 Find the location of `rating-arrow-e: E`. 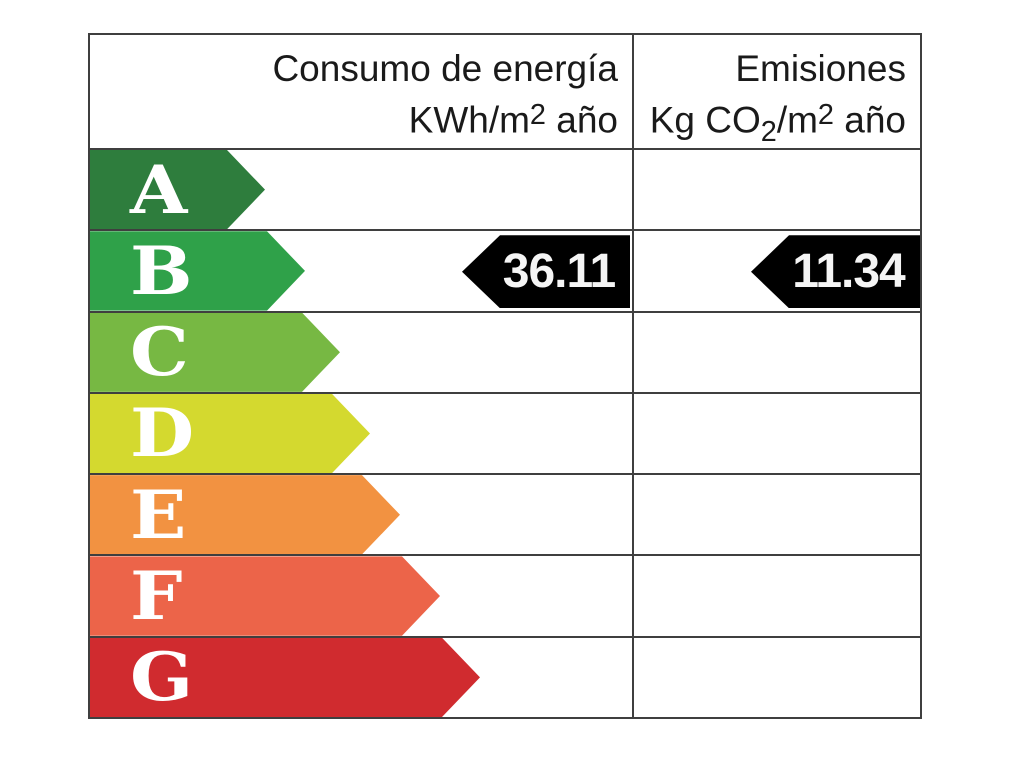

rating-arrow-e: E is located at coordinates (245, 514).